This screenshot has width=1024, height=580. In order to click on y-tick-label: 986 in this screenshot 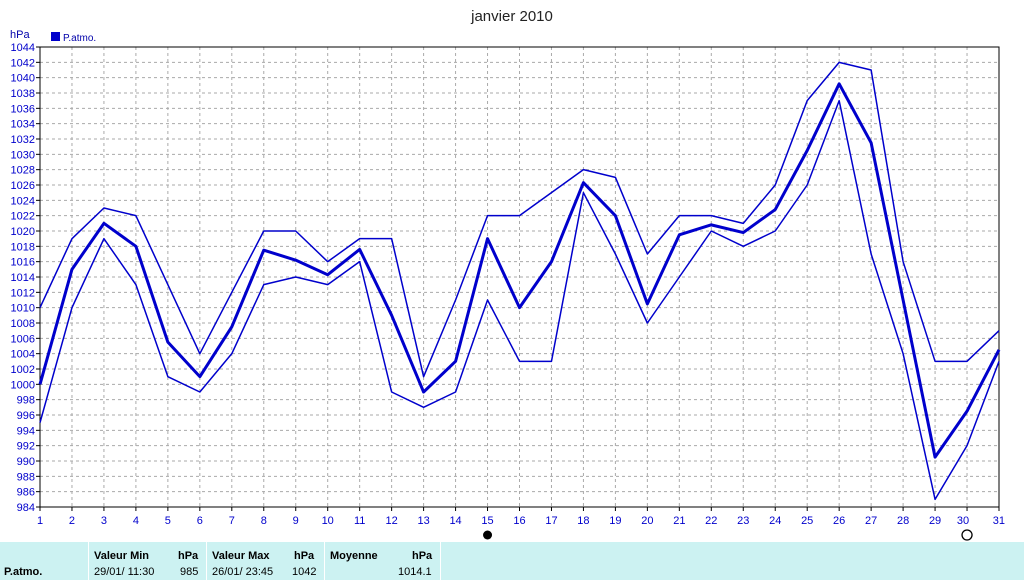, I will do `click(26, 493)`.